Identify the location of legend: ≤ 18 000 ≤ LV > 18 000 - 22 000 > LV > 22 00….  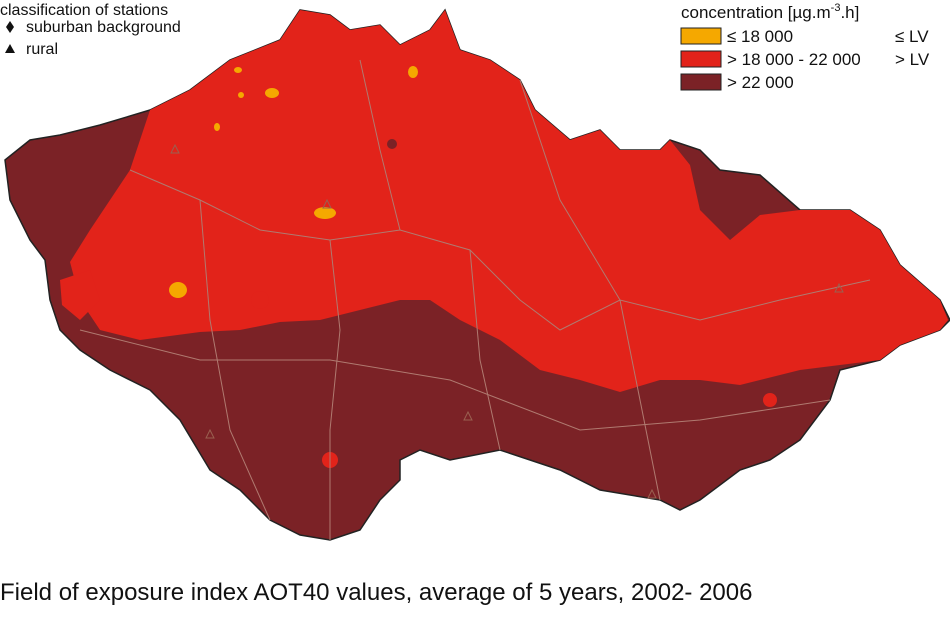
(805, 59).